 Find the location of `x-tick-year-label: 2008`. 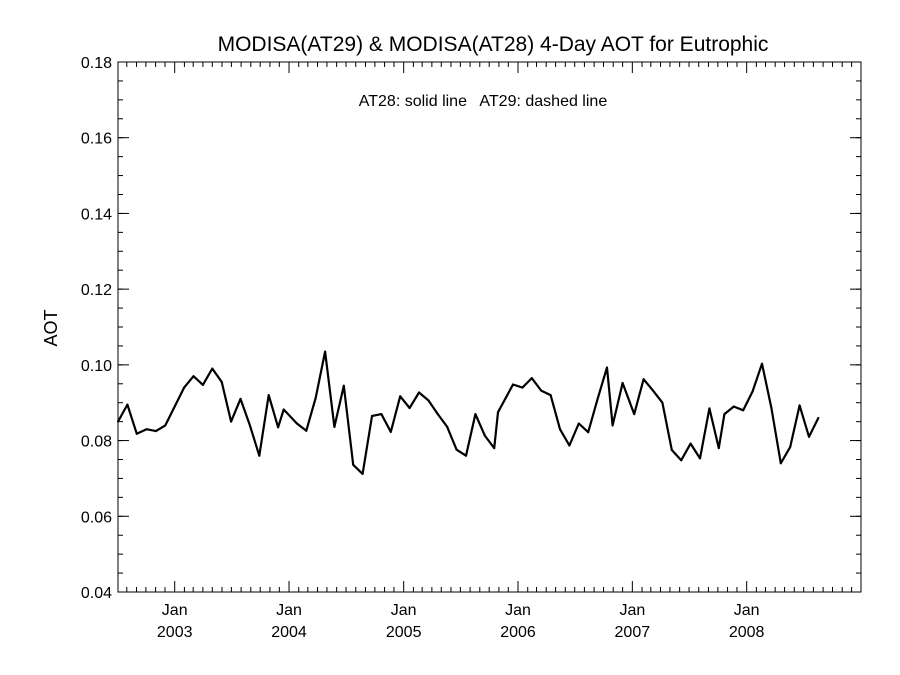

x-tick-year-label: 2008 is located at coordinates (747, 632).